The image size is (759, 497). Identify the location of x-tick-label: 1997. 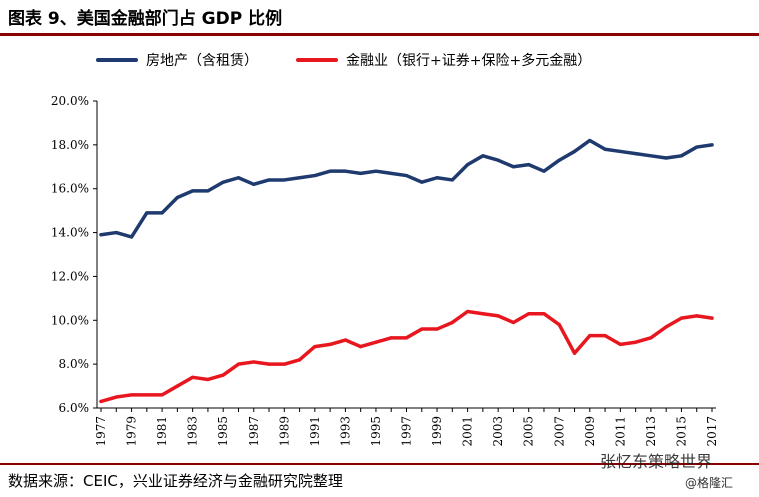
(407, 431).